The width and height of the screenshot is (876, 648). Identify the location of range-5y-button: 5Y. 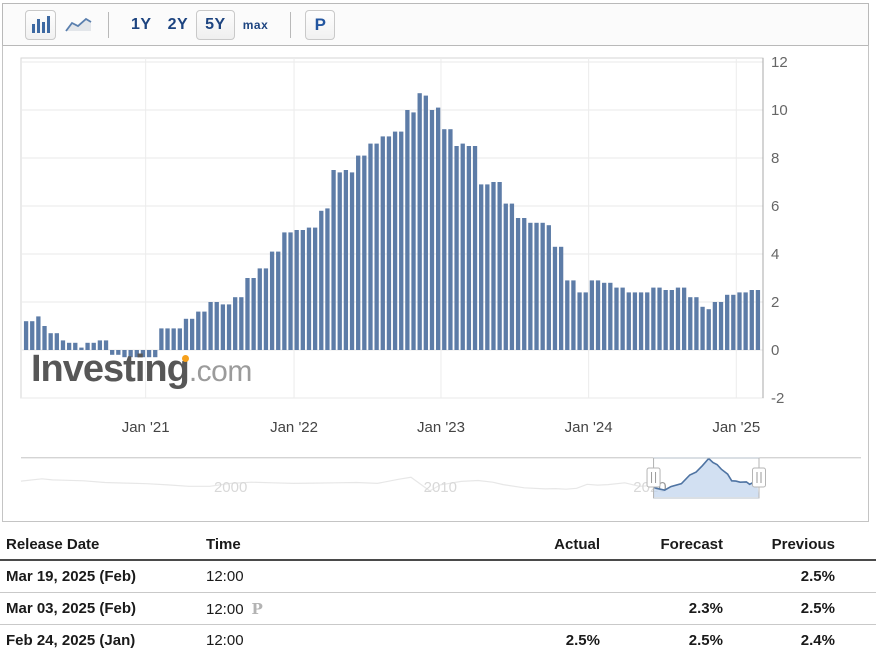
(215, 24).